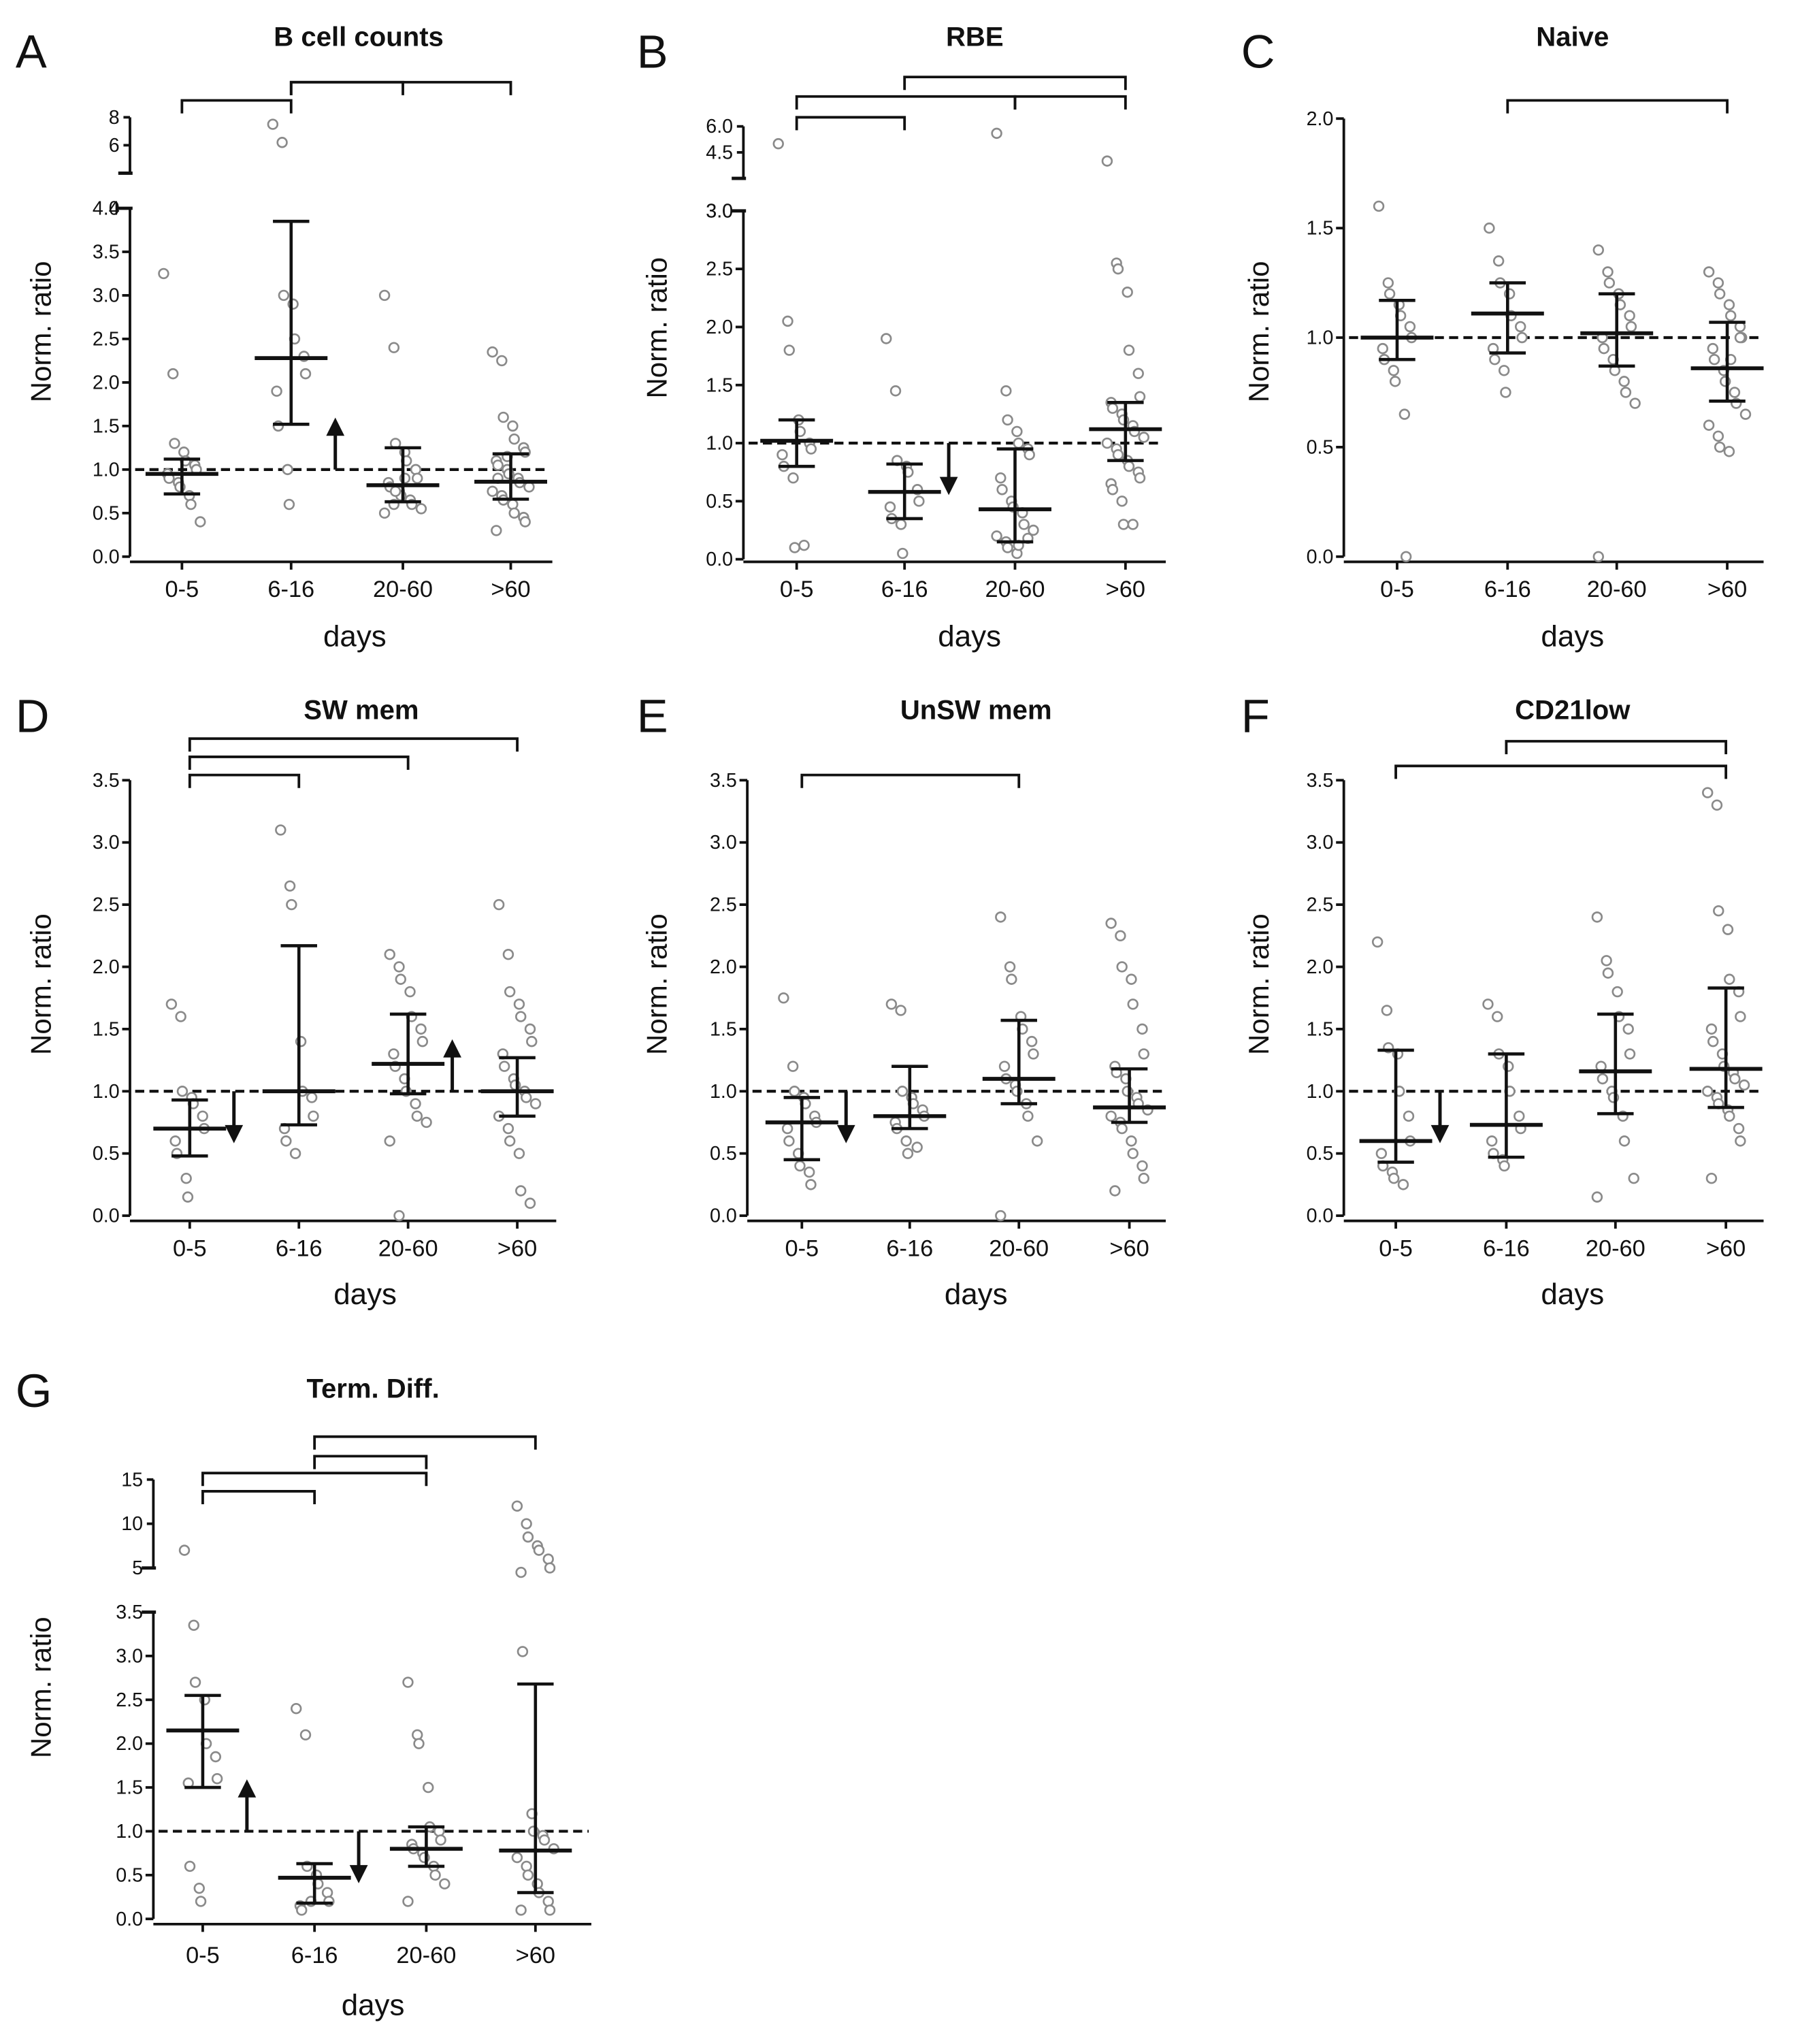 The image size is (1800, 2044). Describe the element at coordinates (652, 52) in the screenshot. I see `panel-letter: B` at that location.